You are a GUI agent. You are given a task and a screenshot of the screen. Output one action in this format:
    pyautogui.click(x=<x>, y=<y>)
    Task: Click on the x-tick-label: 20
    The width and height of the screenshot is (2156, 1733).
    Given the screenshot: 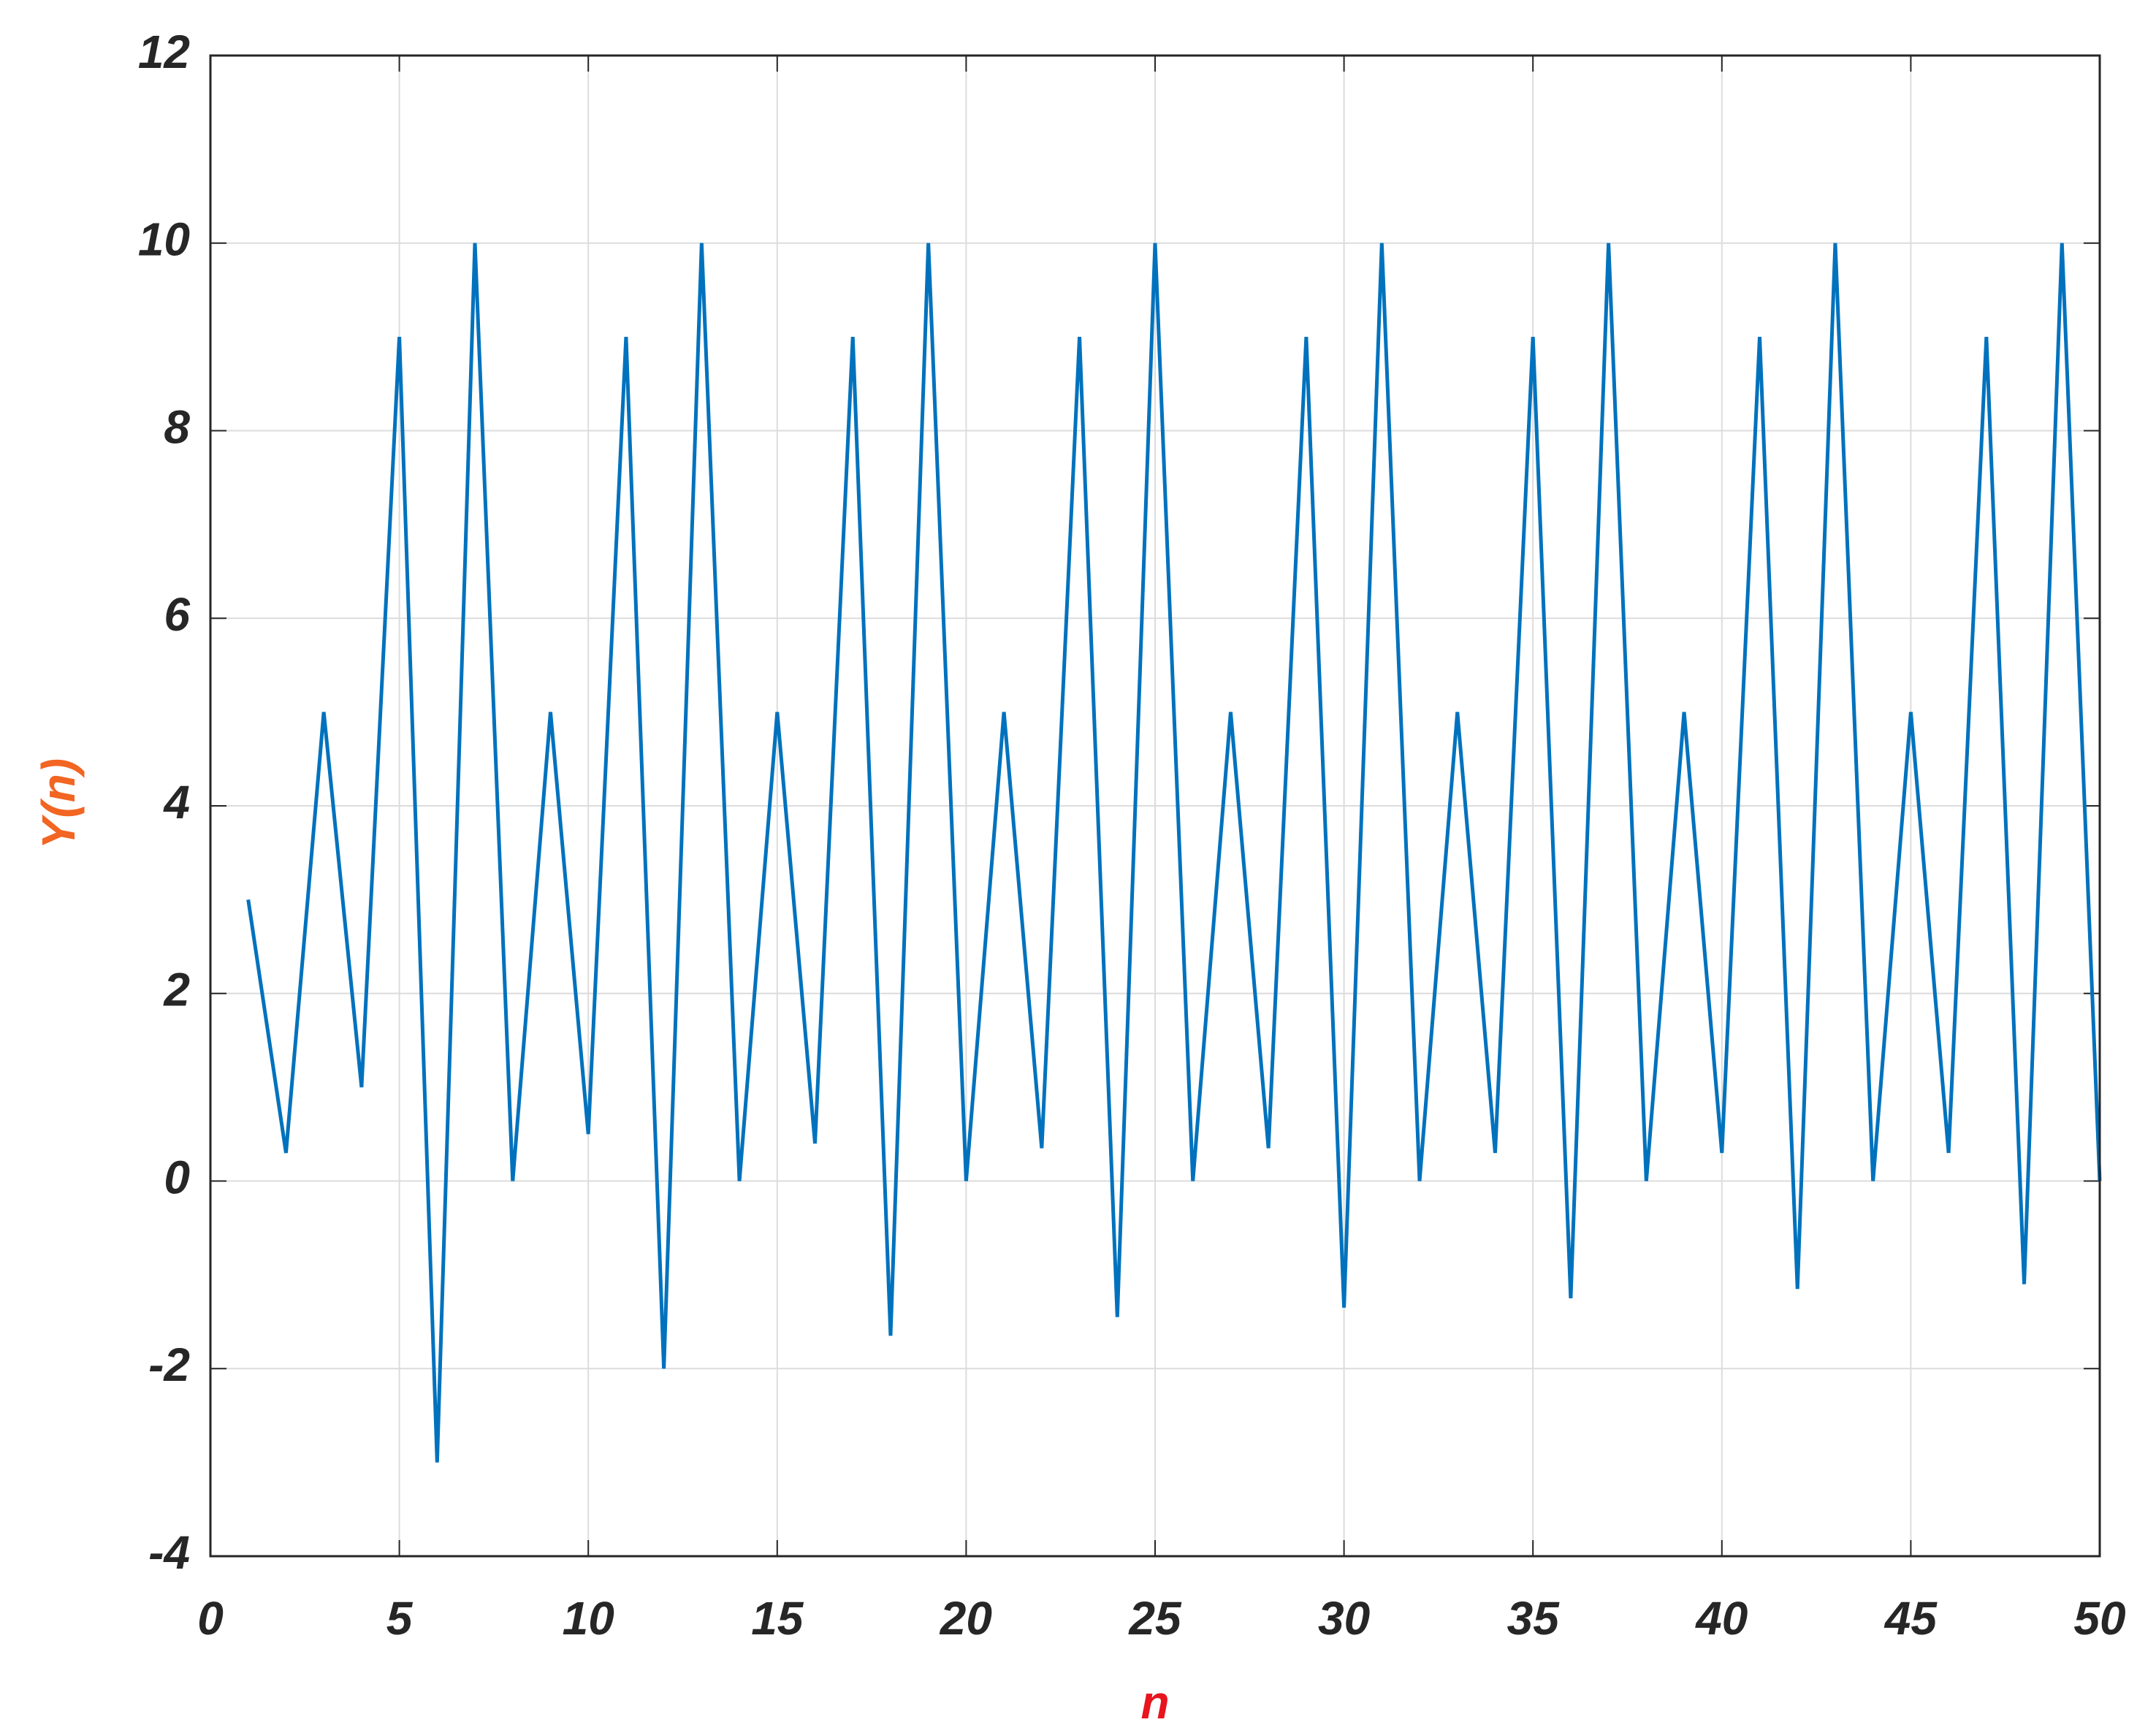 What is the action you would take?
    pyautogui.click(x=966, y=1618)
    